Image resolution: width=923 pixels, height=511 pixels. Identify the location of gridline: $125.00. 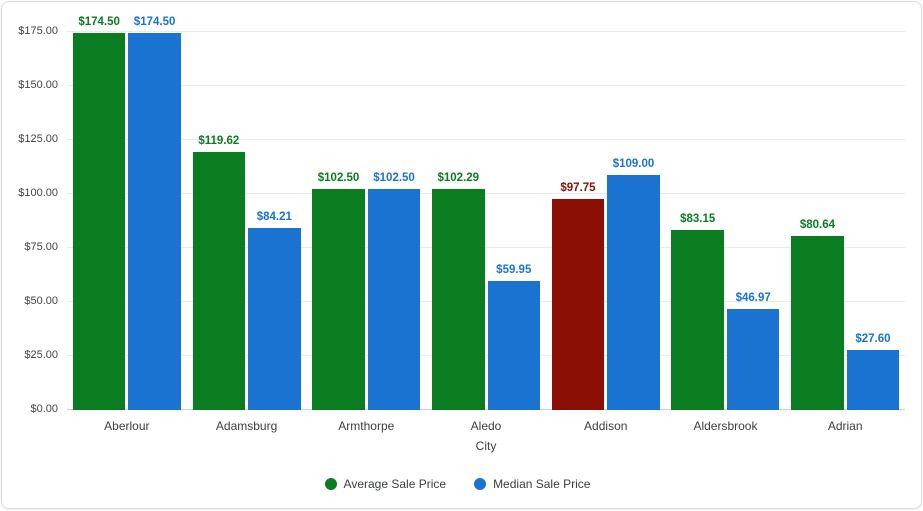
(461, 139).